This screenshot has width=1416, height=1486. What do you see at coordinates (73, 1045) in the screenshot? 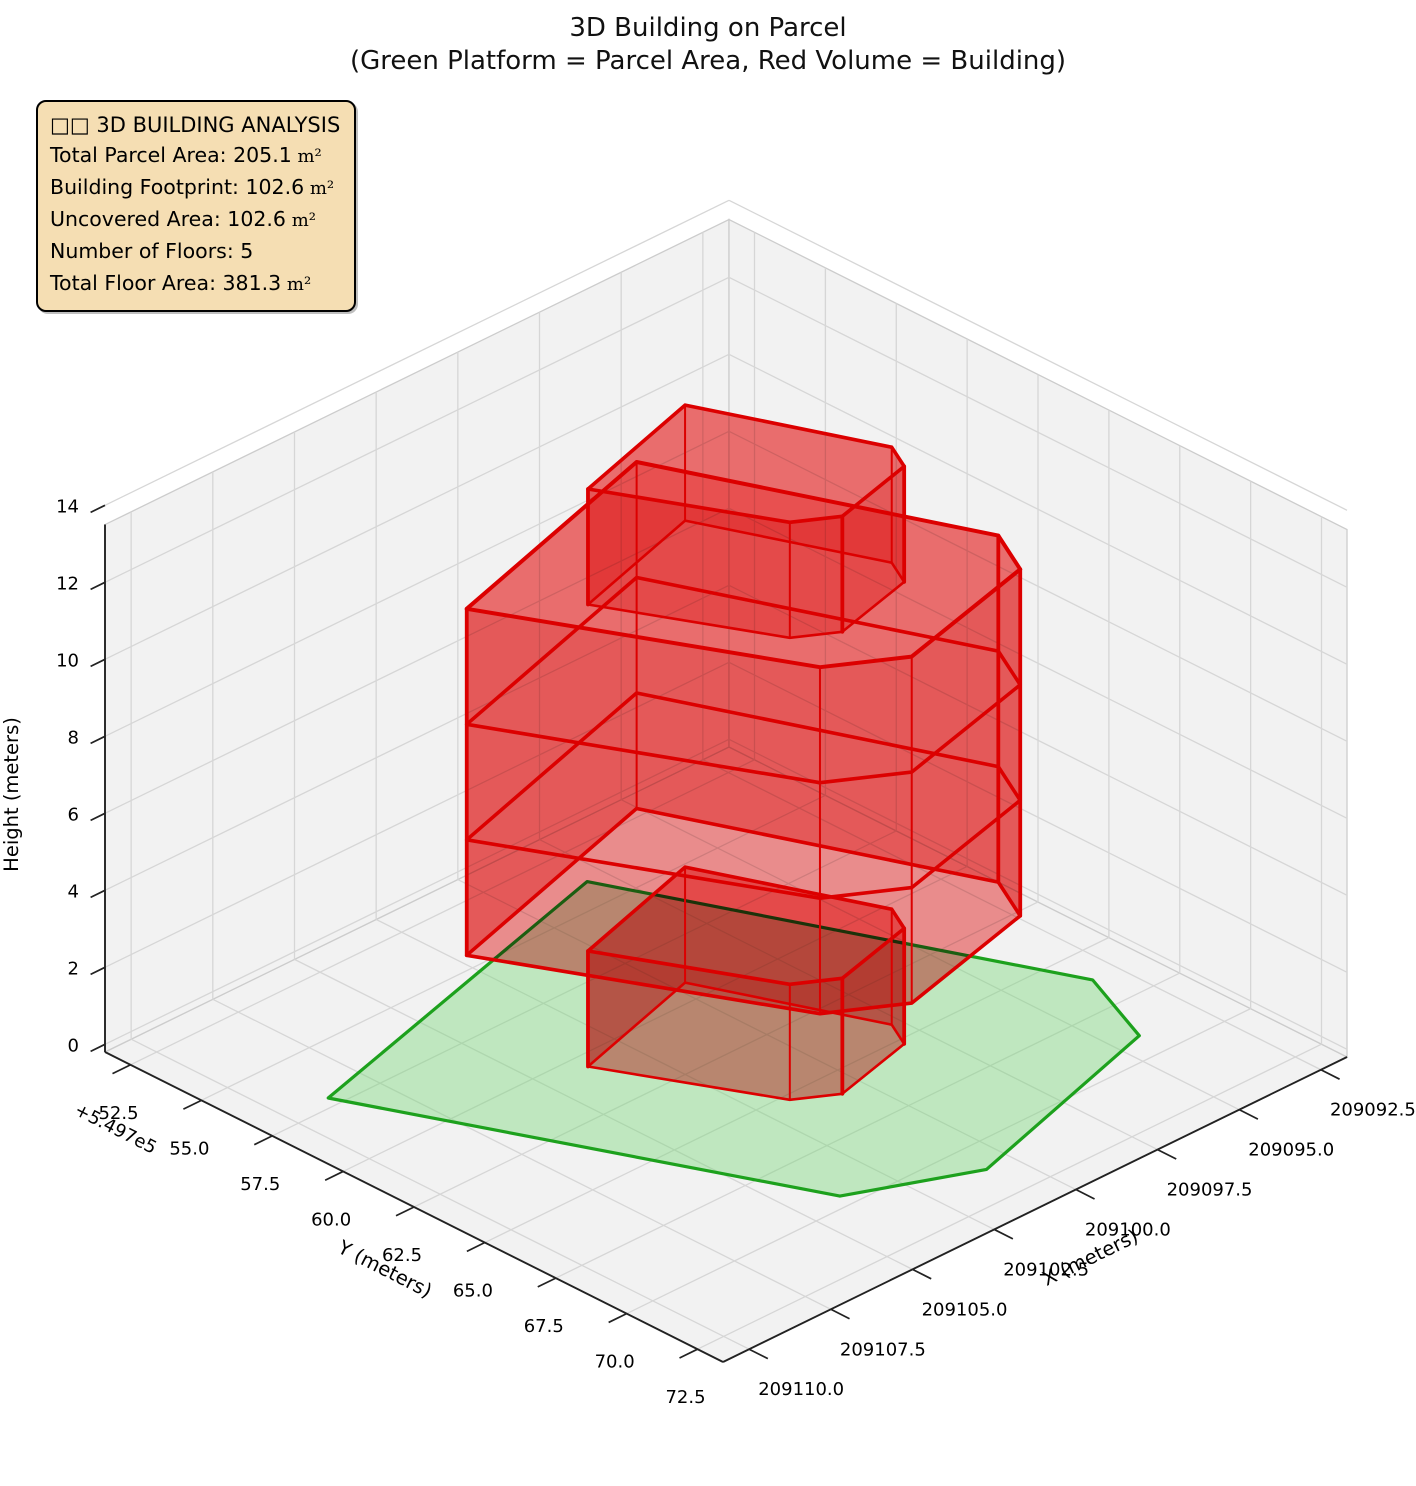
I see `z-tick-label: 0` at bounding box center [73, 1045].